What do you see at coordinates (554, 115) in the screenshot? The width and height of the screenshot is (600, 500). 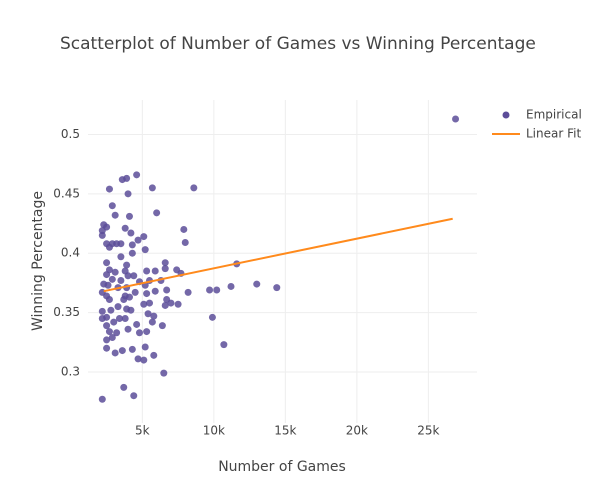 I see `legend-label: Empirical` at bounding box center [554, 115].